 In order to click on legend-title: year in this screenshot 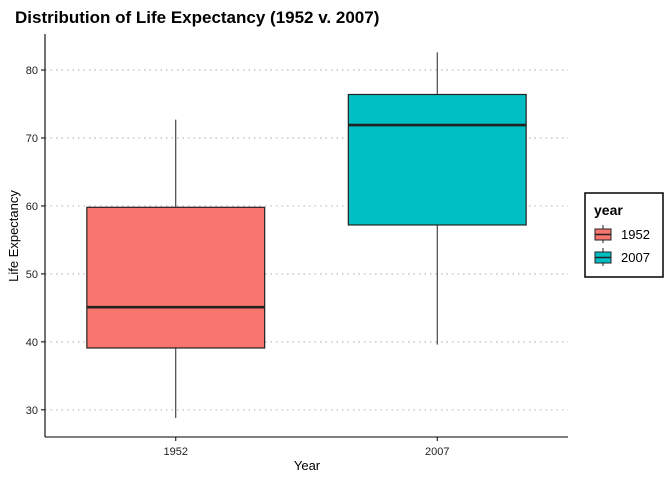, I will do `click(608, 210)`.